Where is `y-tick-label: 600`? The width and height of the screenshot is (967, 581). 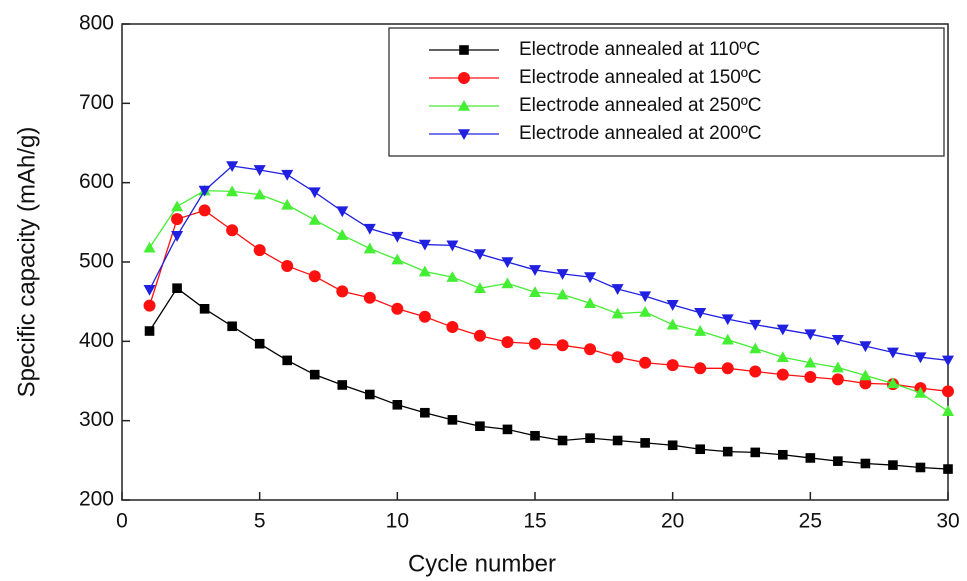
y-tick-label: 600 is located at coordinates (96, 181).